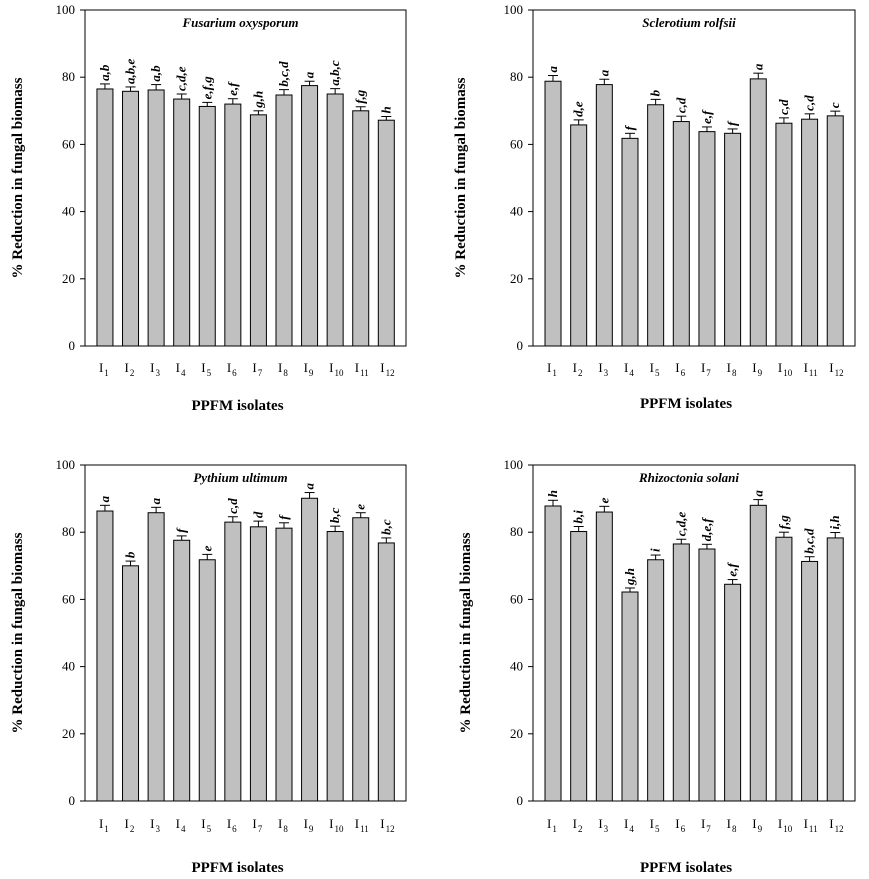  Describe the element at coordinates (680, 523) in the screenshot. I see `significance-letter: c,d,e` at that location.